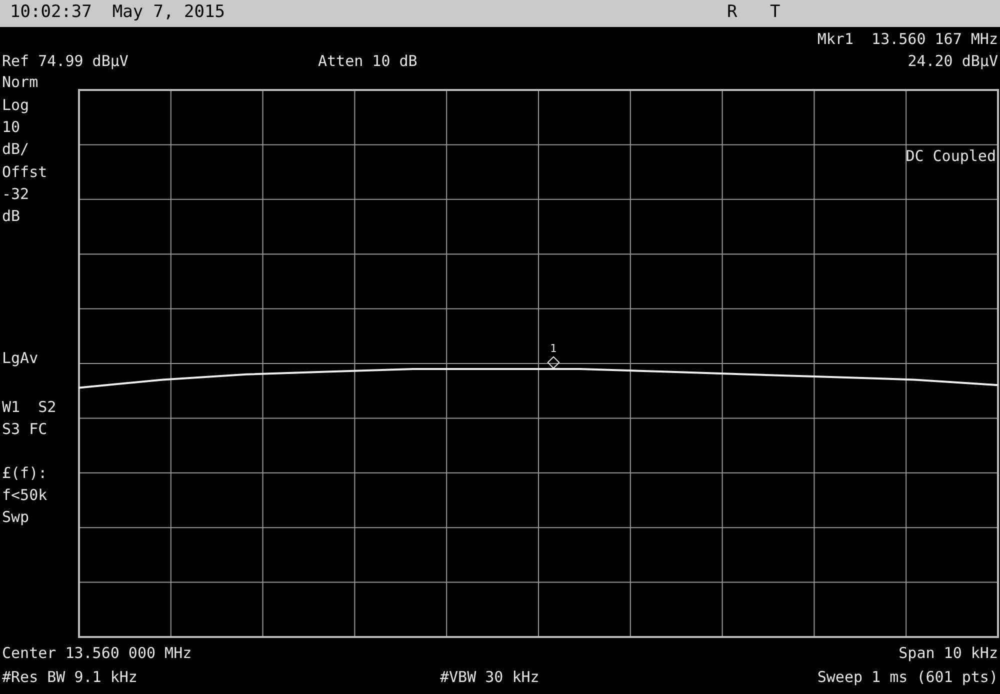  What do you see at coordinates (907, 39) in the screenshot?
I see `text: Mkr1 13.560 167 MHz` at bounding box center [907, 39].